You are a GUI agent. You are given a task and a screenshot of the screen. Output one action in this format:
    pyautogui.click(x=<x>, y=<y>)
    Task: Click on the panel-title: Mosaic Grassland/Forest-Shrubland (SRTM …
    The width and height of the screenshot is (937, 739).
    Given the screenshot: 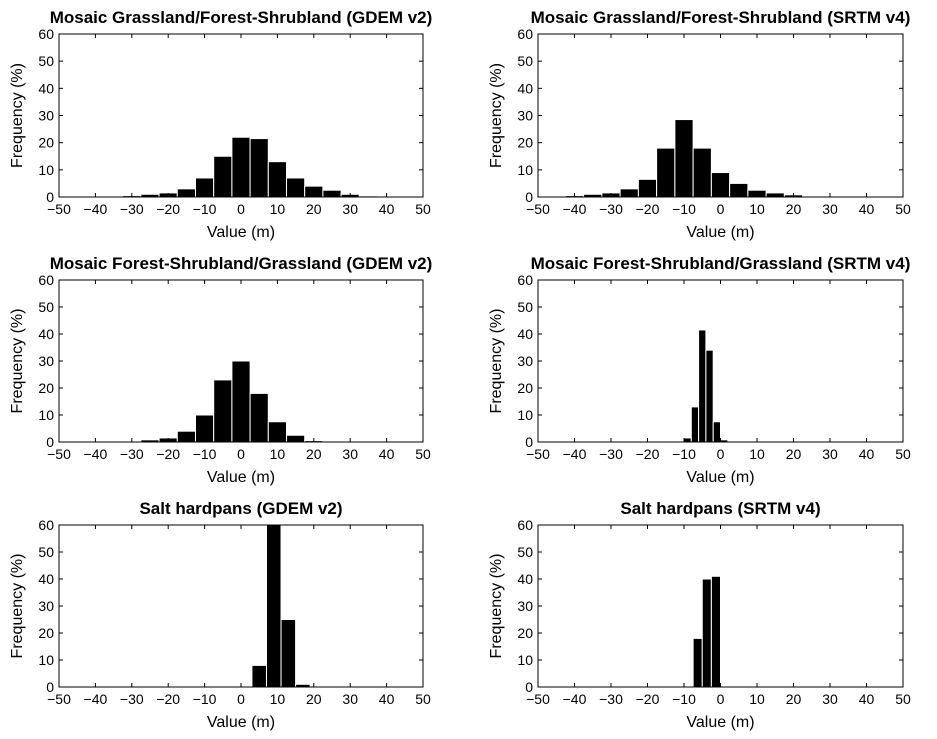 What is the action you would take?
    pyautogui.click(x=721, y=17)
    